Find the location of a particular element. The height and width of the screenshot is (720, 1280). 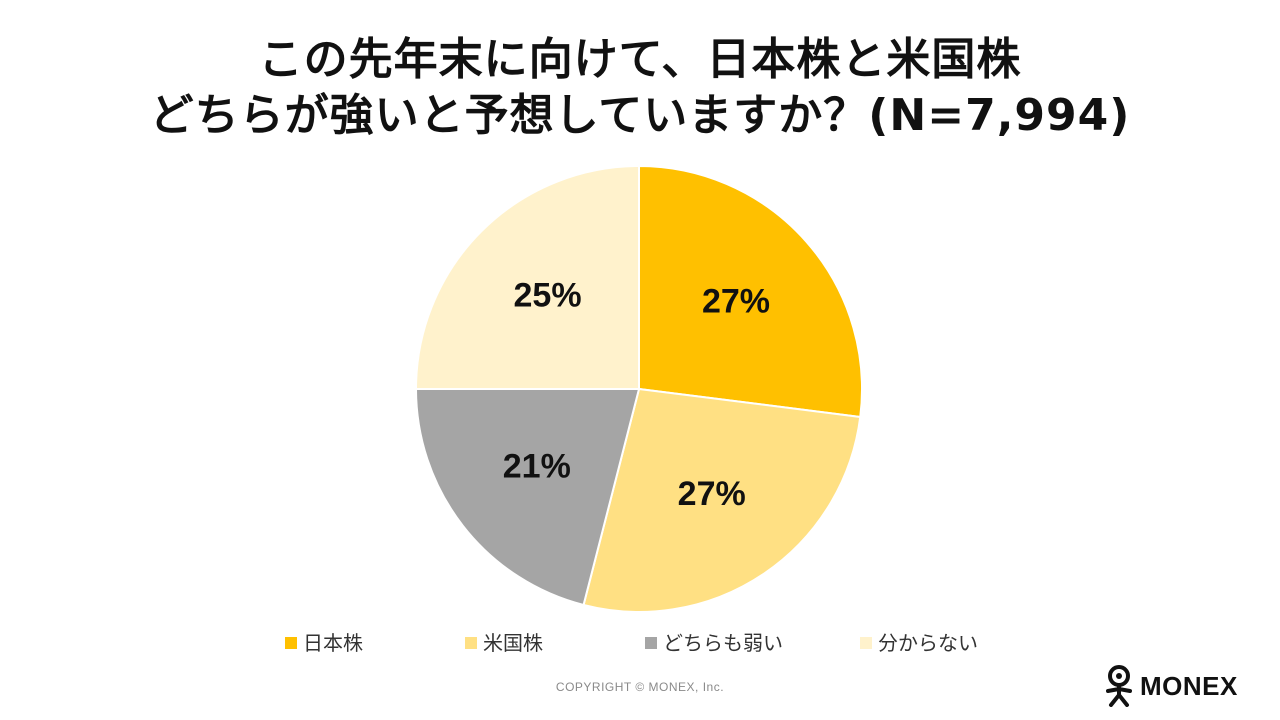

legend-item-dont-know: 分からない is located at coordinates (940, 643).